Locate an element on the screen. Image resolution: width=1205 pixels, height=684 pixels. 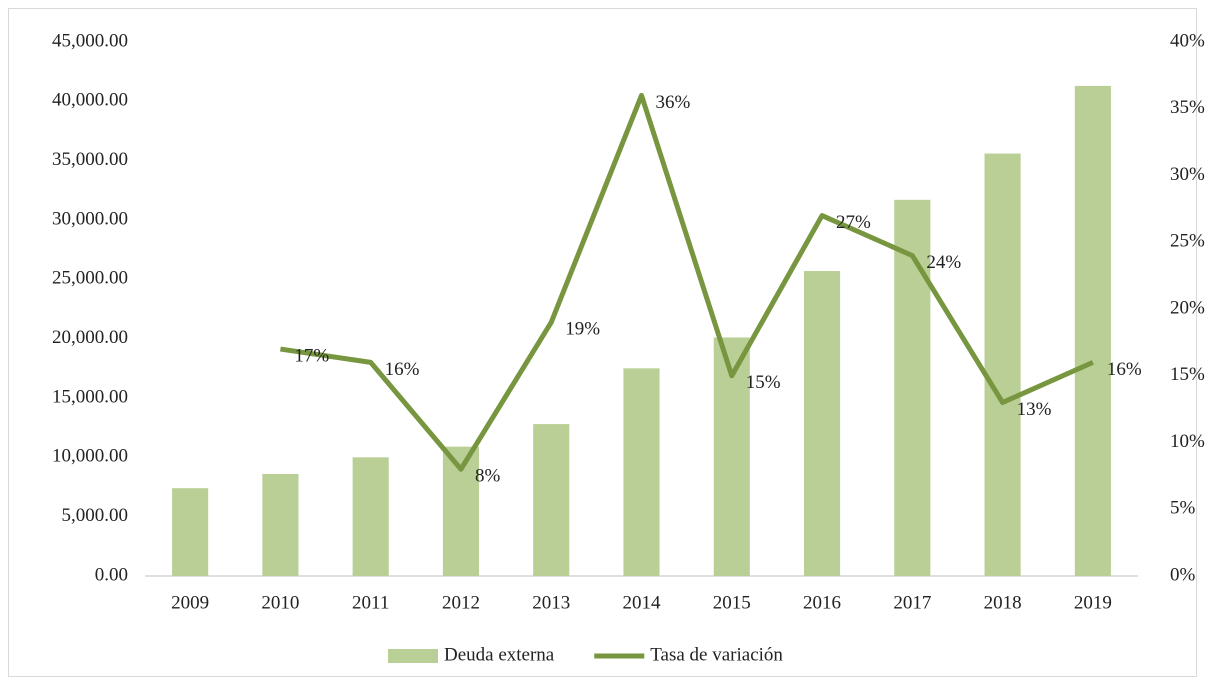
x-tick-label: 2013 is located at coordinates (551, 602).